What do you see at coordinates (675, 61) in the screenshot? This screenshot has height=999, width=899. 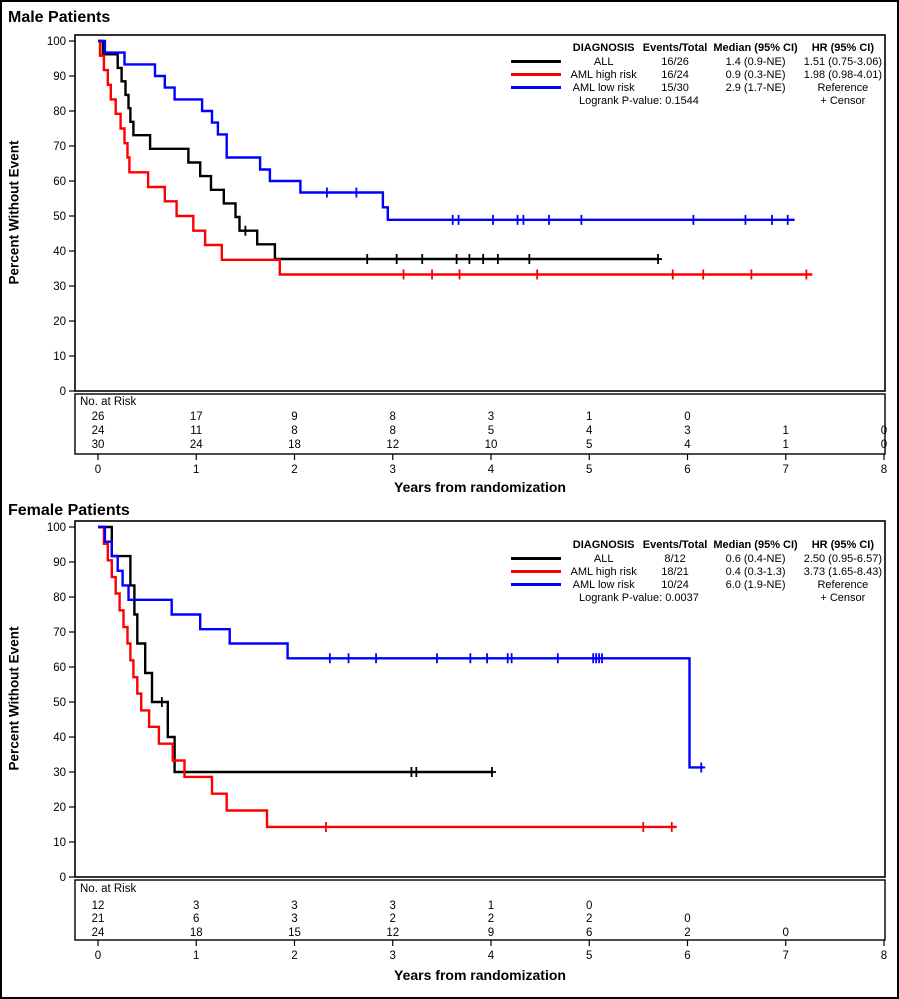 I see `legend-events: 16/26` at bounding box center [675, 61].